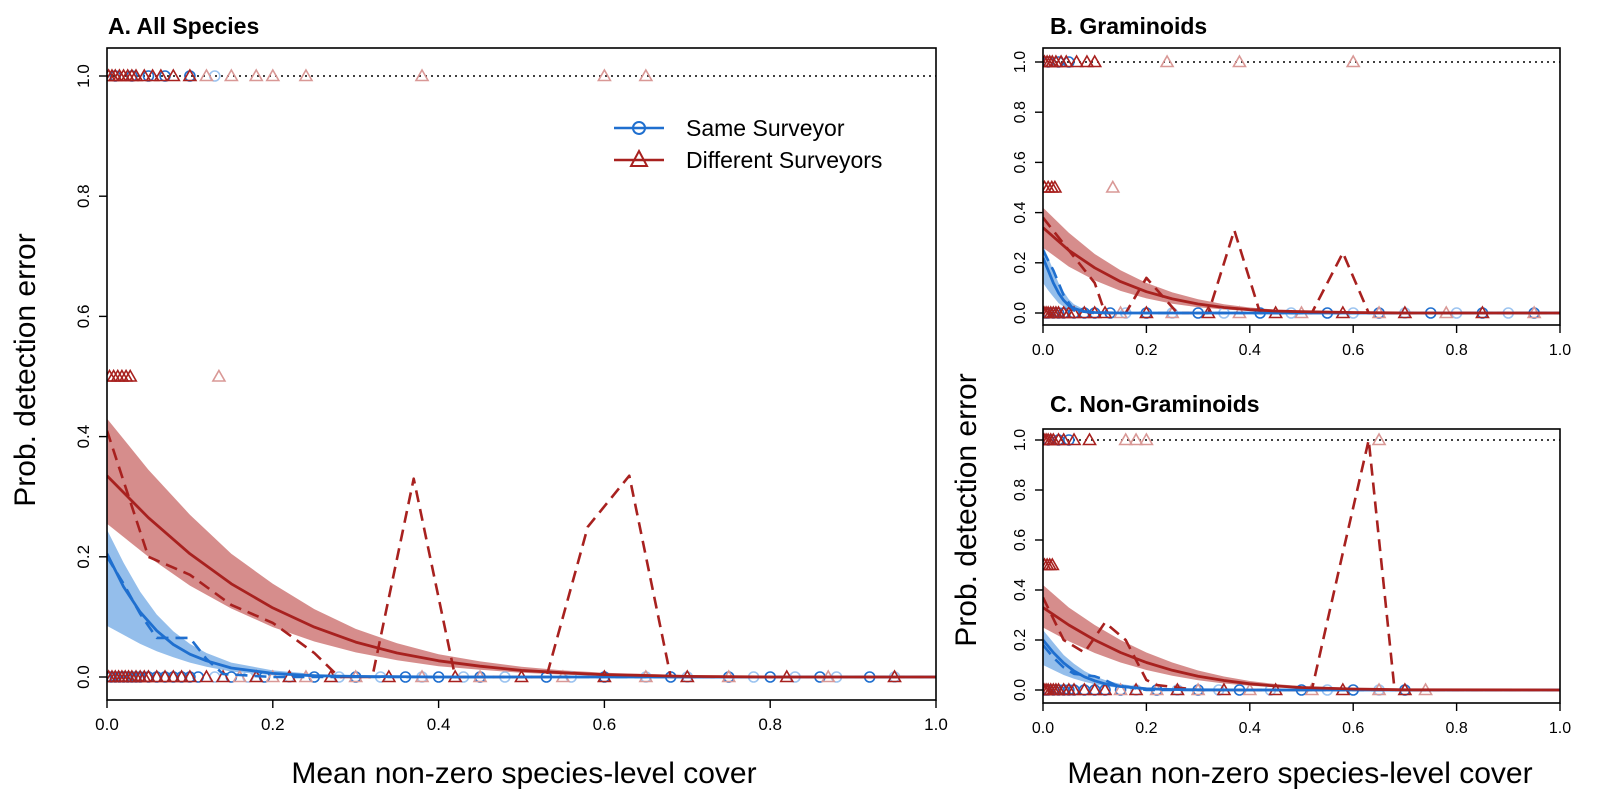 The height and width of the screenshot is (800, 1600). What do you see at coordinates (1020, 590) in the screenshot?
I see `panel-c-y-tick-label: 0.4` at bounding box center [1020, 590].